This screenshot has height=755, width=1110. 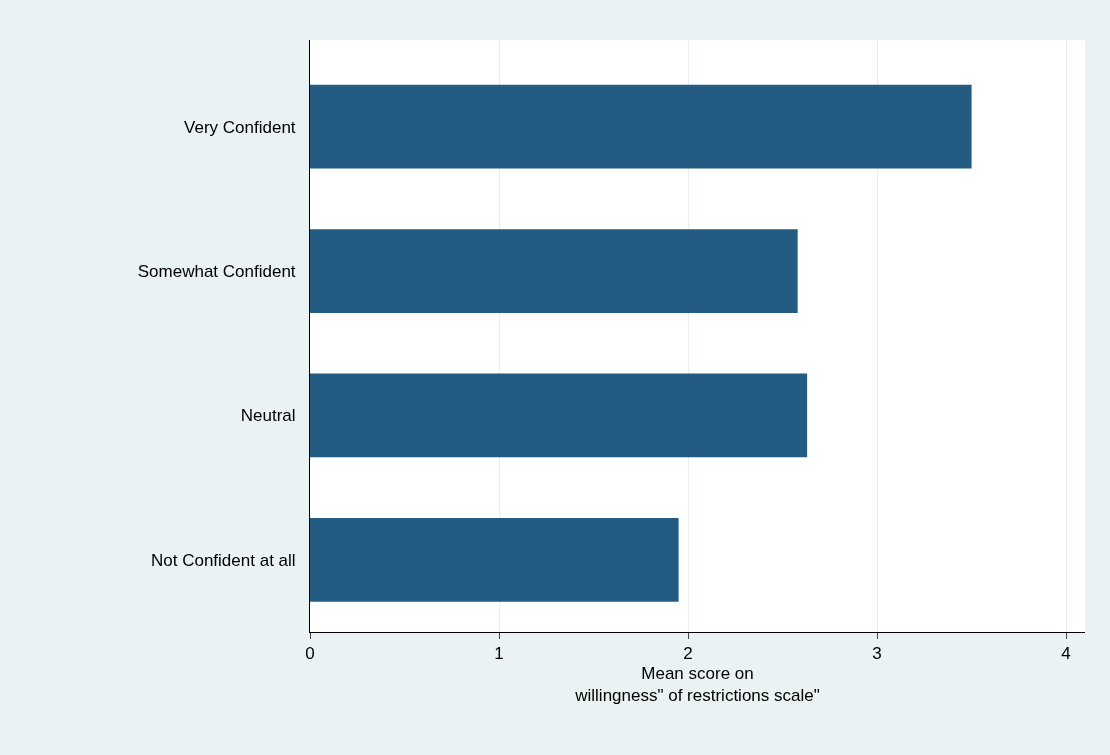 What do you see at coordinates (877, 654) in the screenshot?
I see `x-tick-label: 3` at bounding box center [877, 654].